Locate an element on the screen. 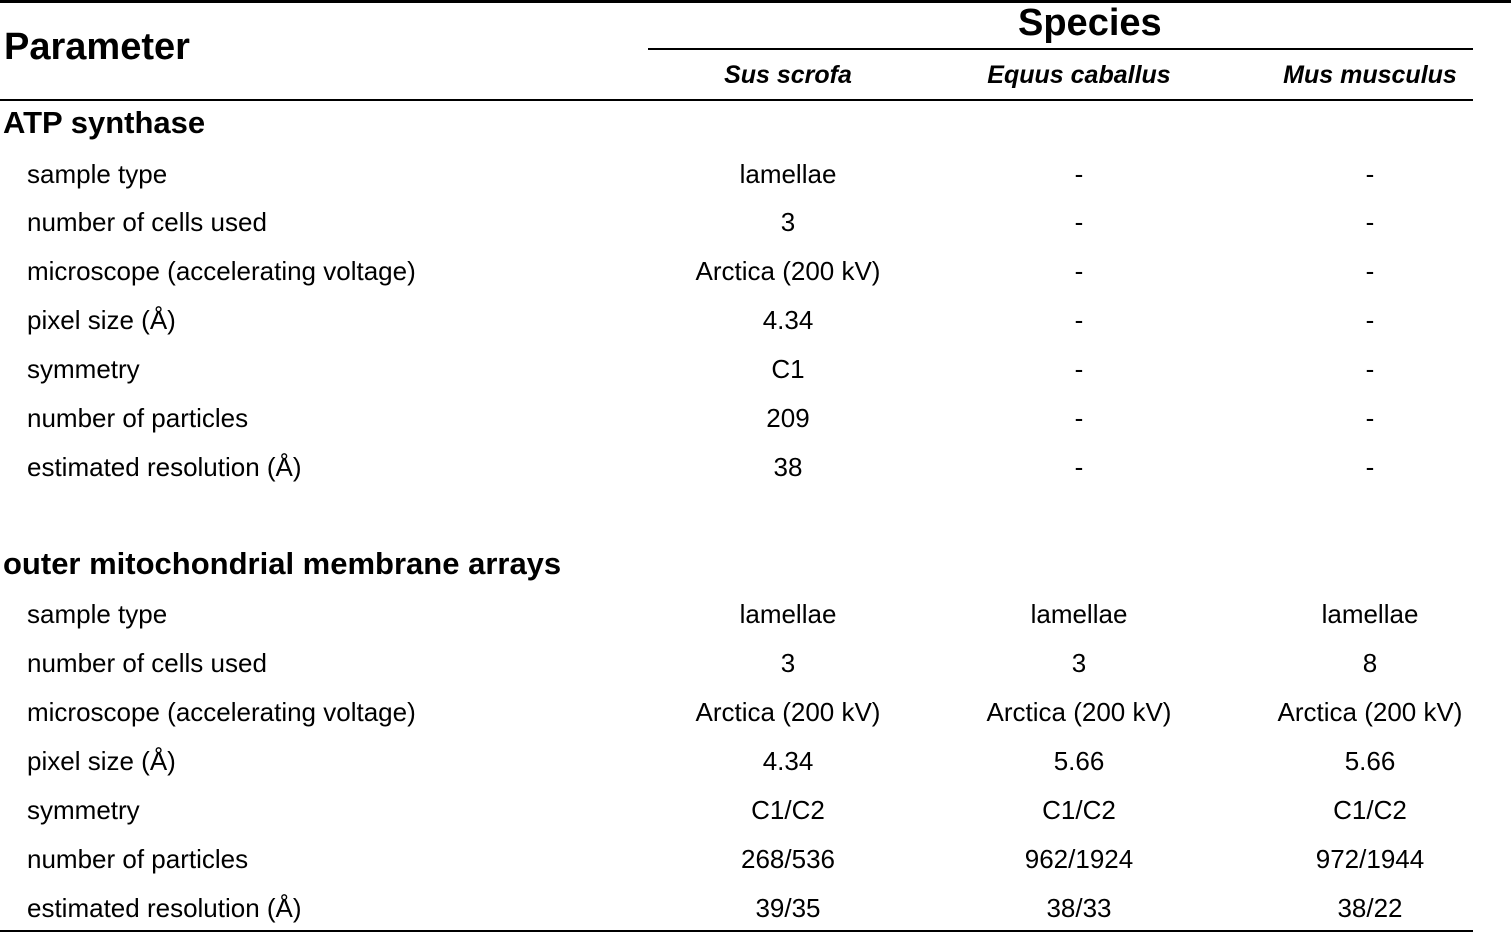 This screenshot has height=934, width=1511. table-cell: 8 is located at coordinates (1370, 663).